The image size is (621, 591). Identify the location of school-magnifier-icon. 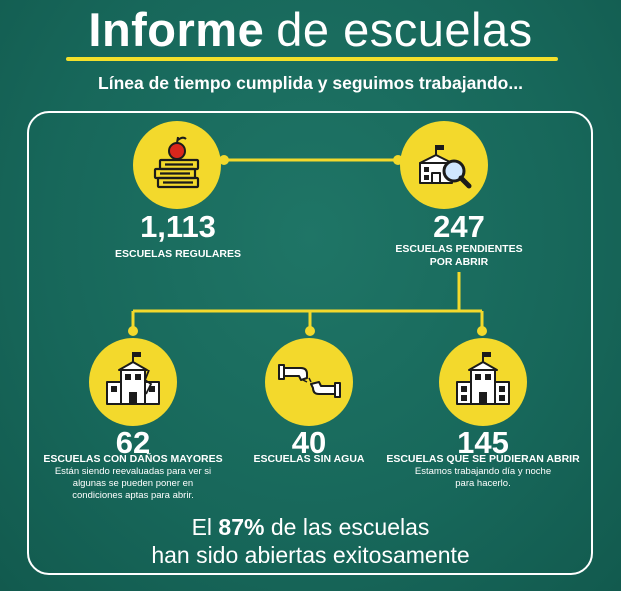
(445, 167).